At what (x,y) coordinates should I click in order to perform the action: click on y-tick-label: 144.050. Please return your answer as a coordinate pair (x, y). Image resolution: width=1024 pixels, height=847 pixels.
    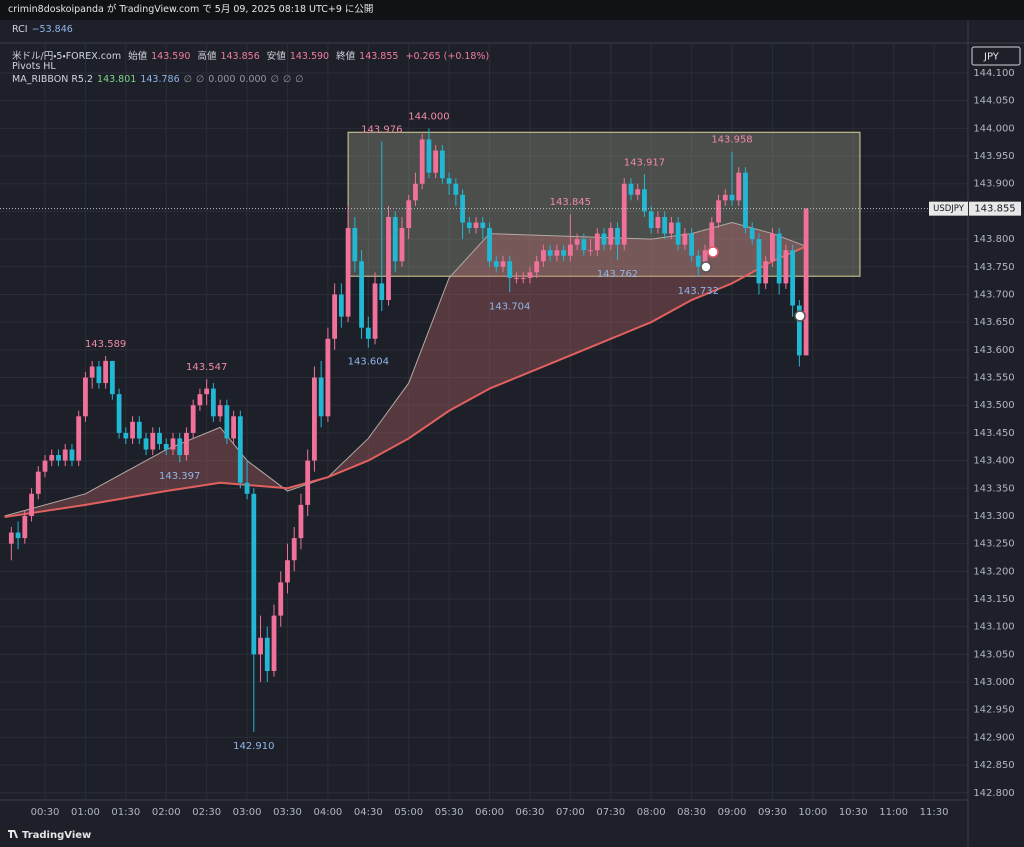
    Looking at the image, I should click on (993, 101).